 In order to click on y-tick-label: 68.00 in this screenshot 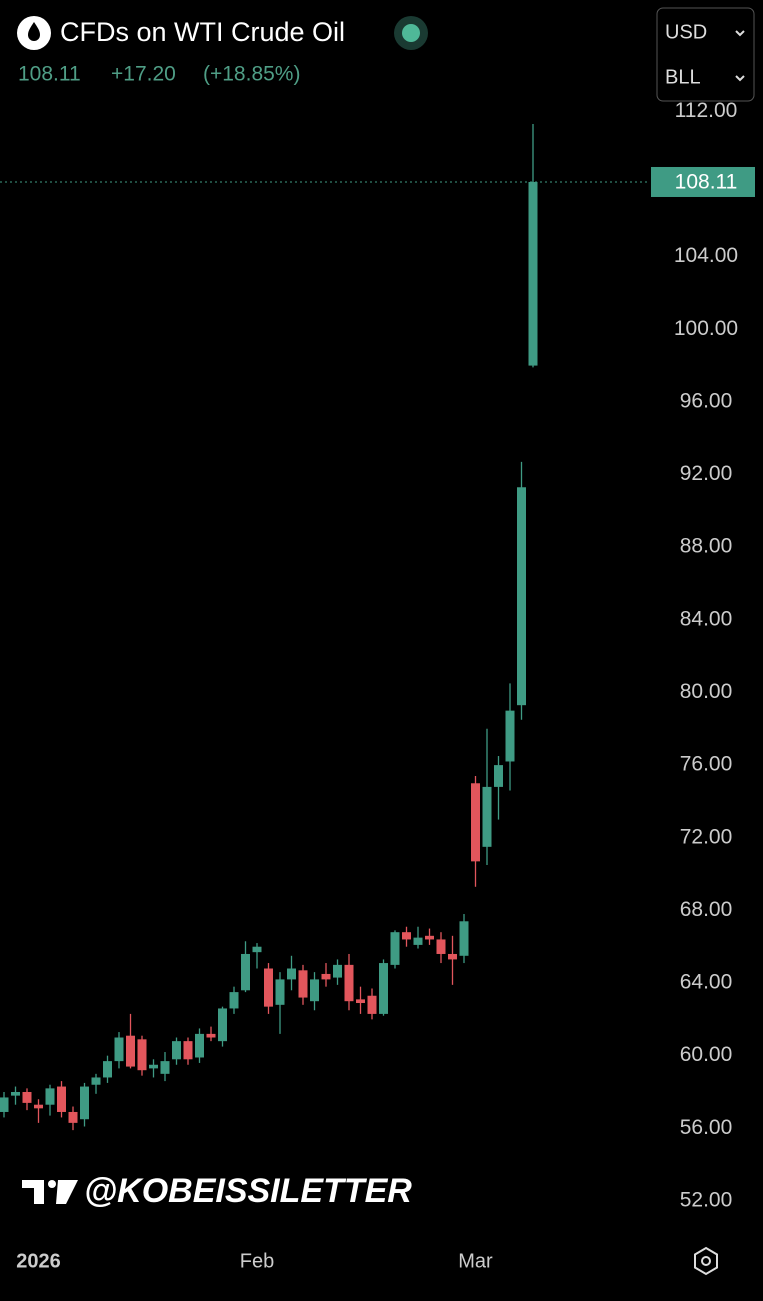, I will do `click(706, 909)`.